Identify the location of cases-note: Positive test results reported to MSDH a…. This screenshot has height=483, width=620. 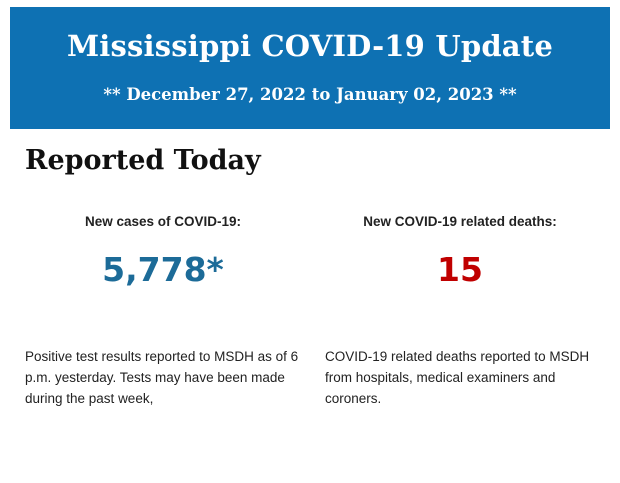
(162, 377).